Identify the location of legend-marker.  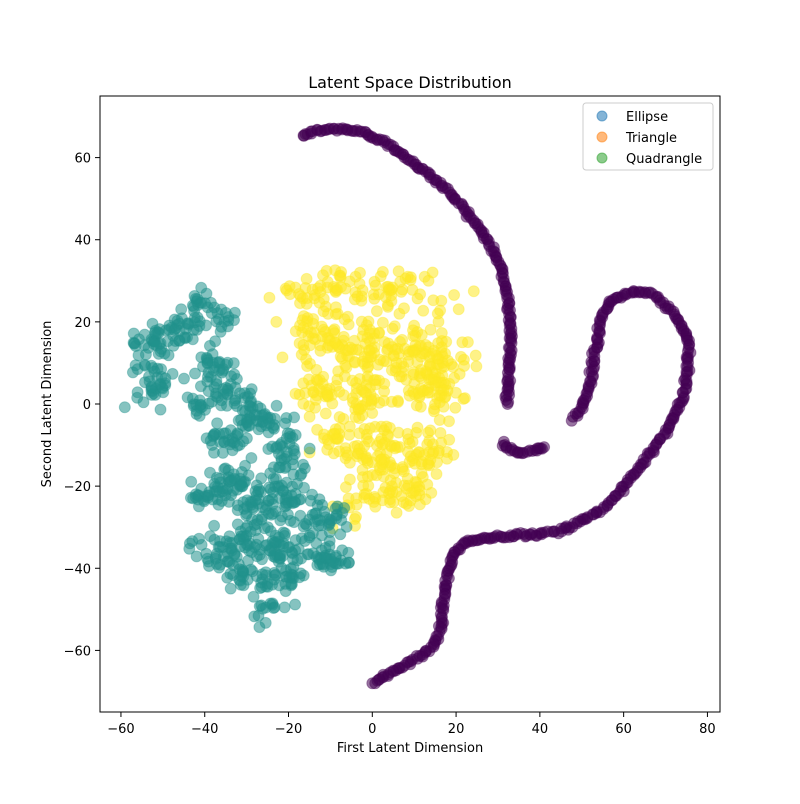
(602, 116).